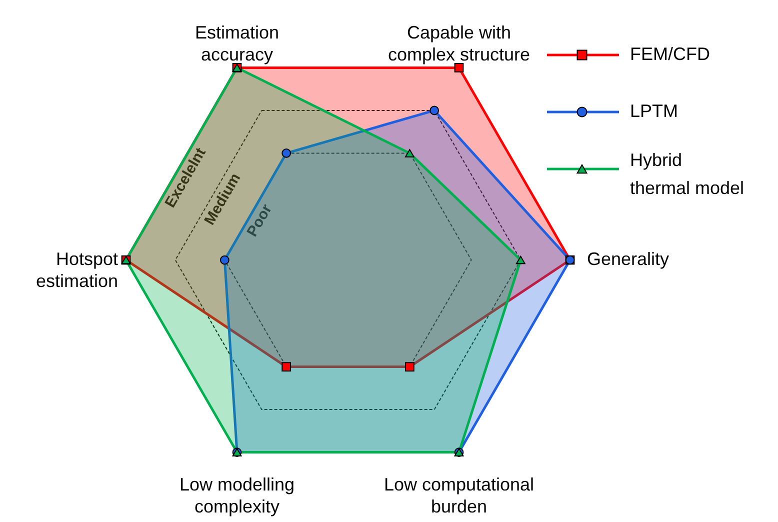 This screenshot has height=522, width=778. What do you see at coordinates (628, 259) in the screenshot?
I see `spoke-label: Generality` at bounding box center [628, 259].